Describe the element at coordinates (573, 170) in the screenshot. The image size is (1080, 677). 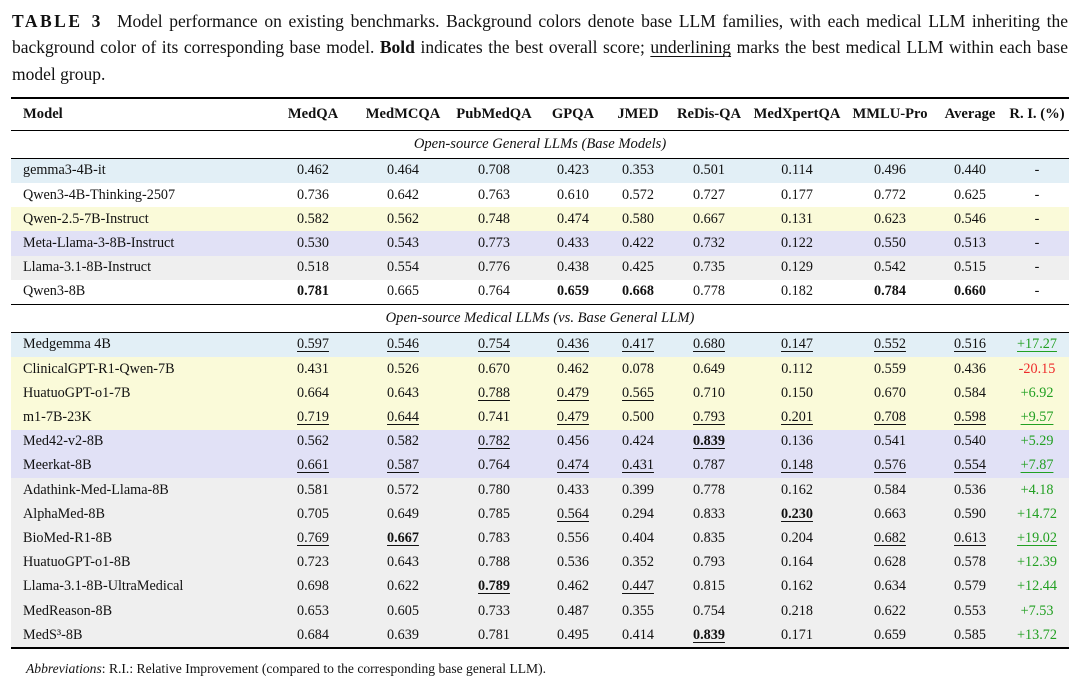
I see `score-value: 0.423` at that location.